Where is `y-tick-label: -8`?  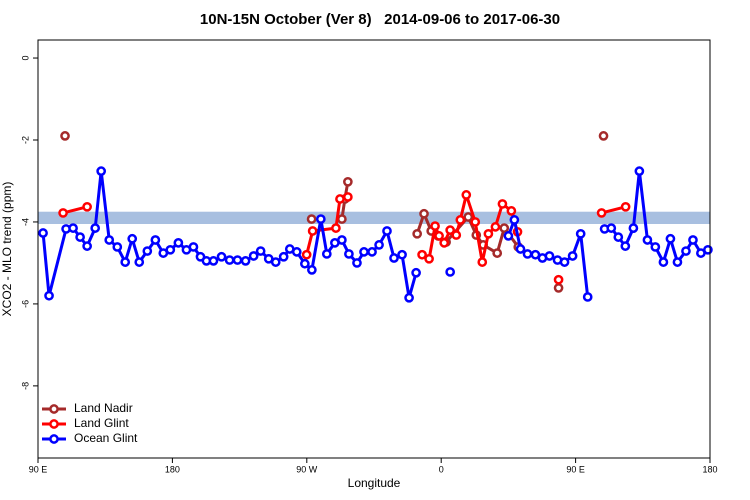 y-tick-label: -8 is located at coordinates (25, 386).